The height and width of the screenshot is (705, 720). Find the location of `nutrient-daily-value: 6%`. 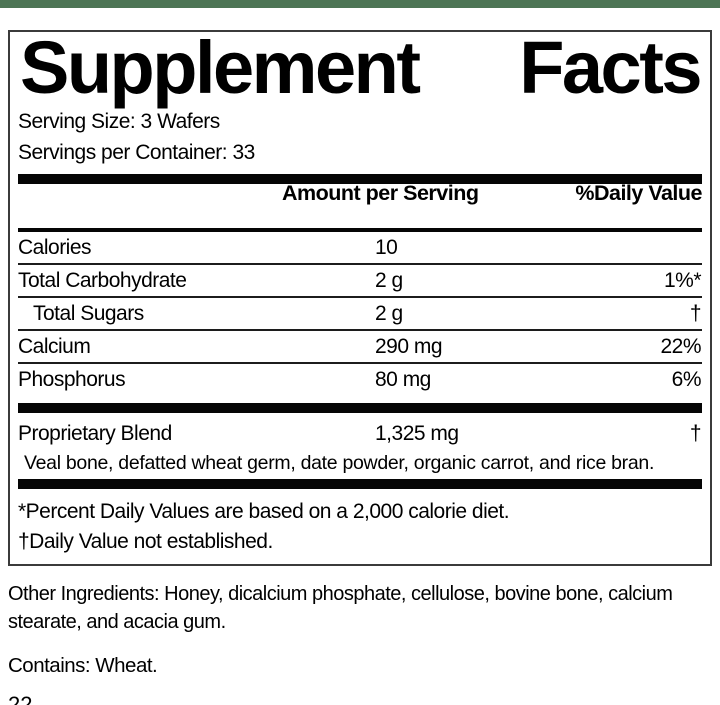

nutrient-daily-value: 6% is located at coordinates (686, 379).